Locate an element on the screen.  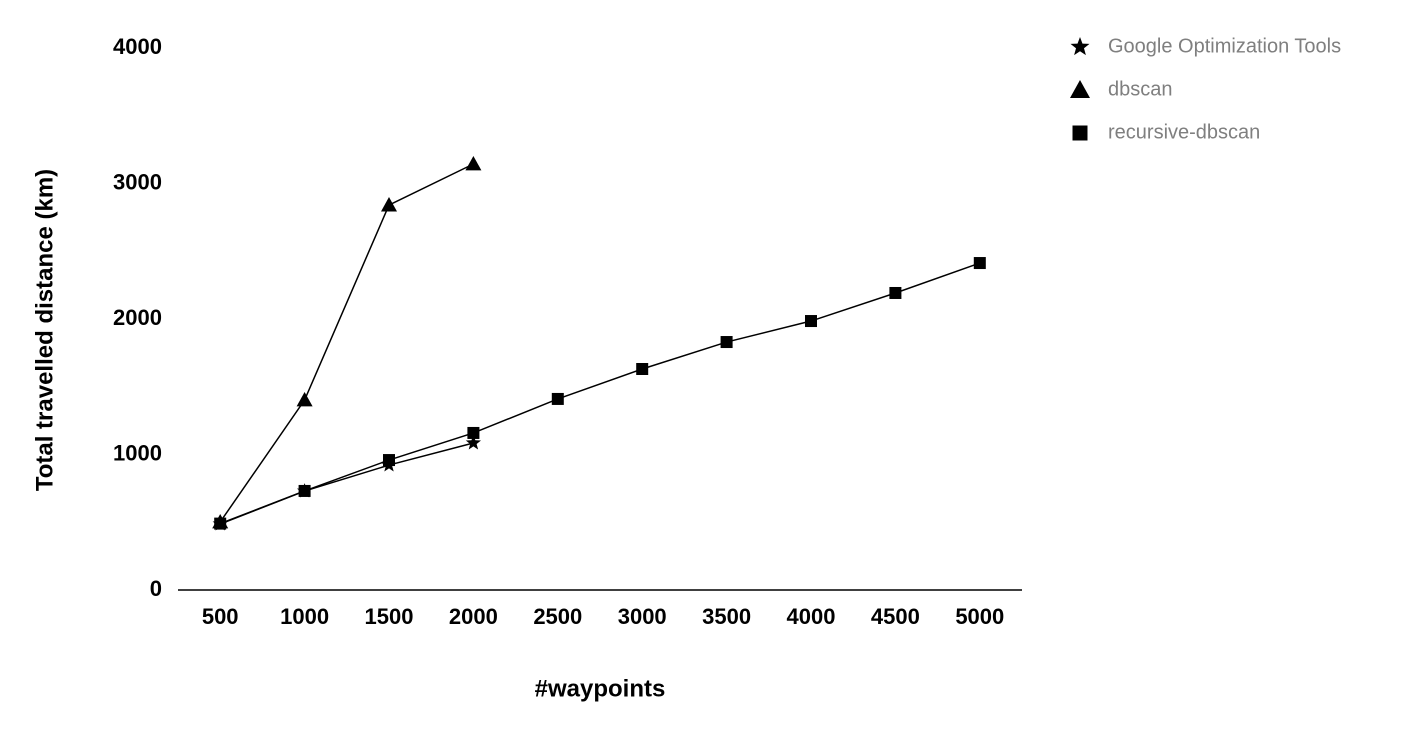
x-tick-label: 4000 is located at coordinates (811, 616).